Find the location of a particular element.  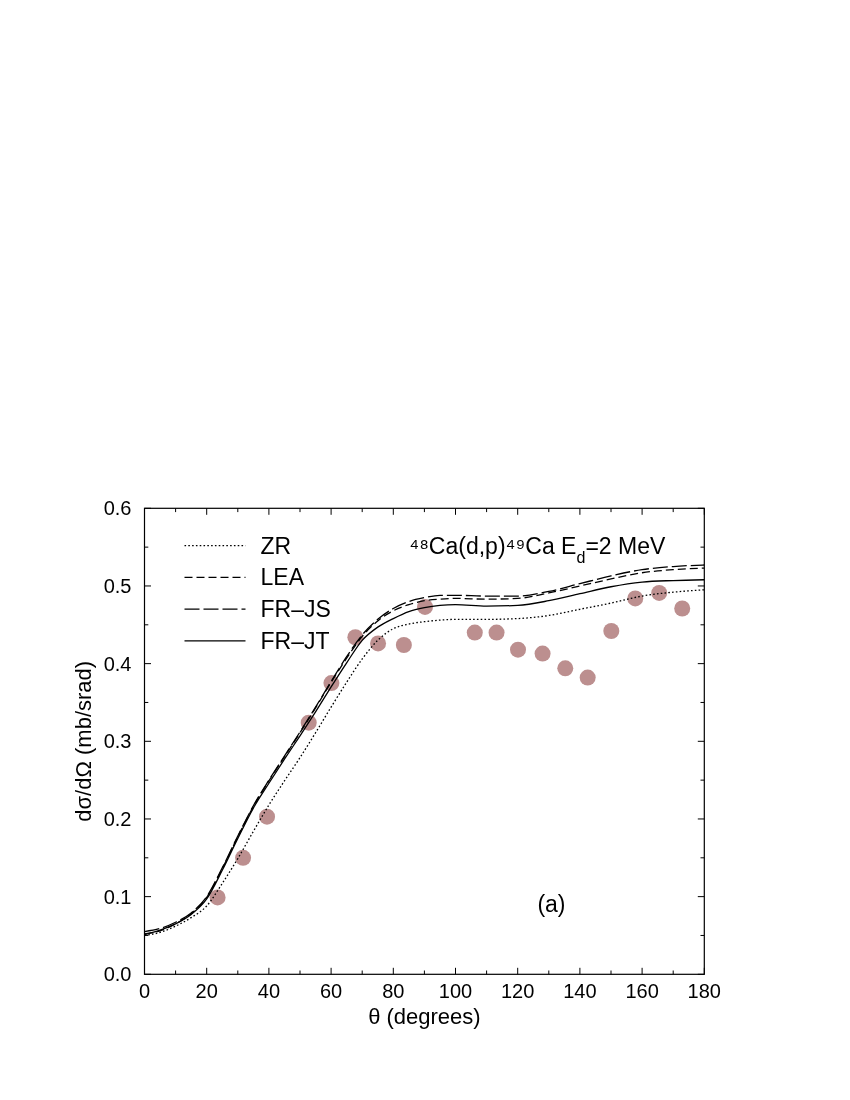

x-tick-label: 100 is located at coordinates (455, 991).